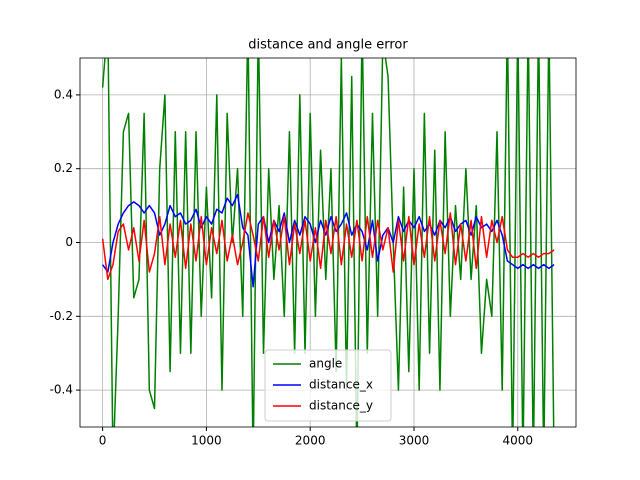 The height and width of the screenshot is (480, 640). Describe the element at coordinates (63, 94) in the screenshot. I see `y-tick-label: 0.4` at that location.